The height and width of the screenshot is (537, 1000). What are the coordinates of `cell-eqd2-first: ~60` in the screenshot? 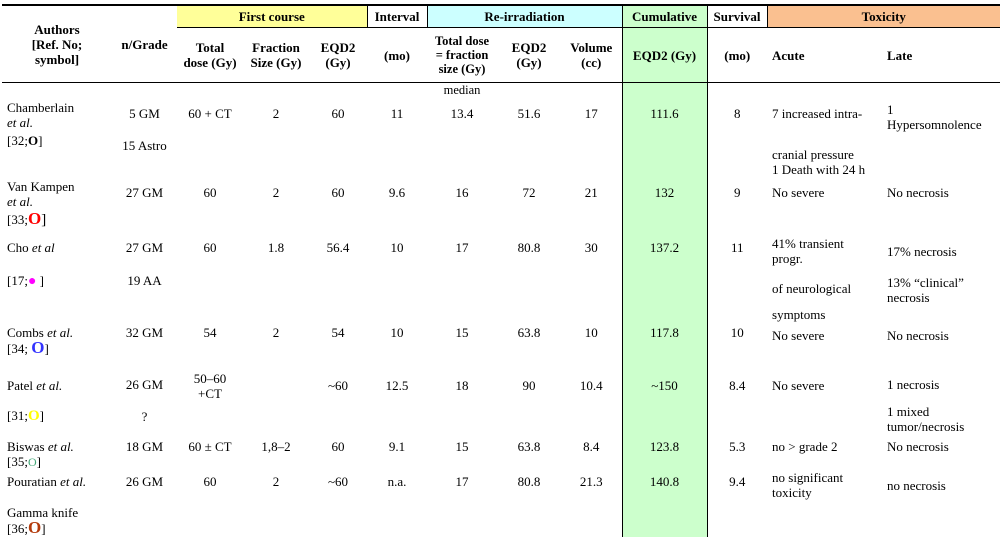 It's located at (338, 503).